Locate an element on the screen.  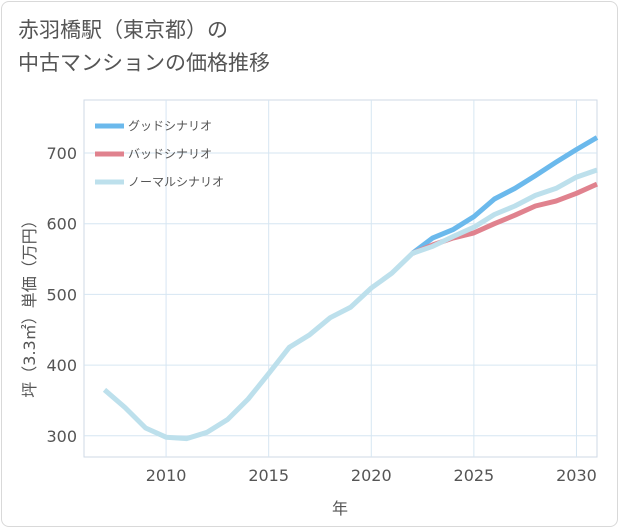
x-tick-label-2025: 2025 is located at coordinates (474, 475).